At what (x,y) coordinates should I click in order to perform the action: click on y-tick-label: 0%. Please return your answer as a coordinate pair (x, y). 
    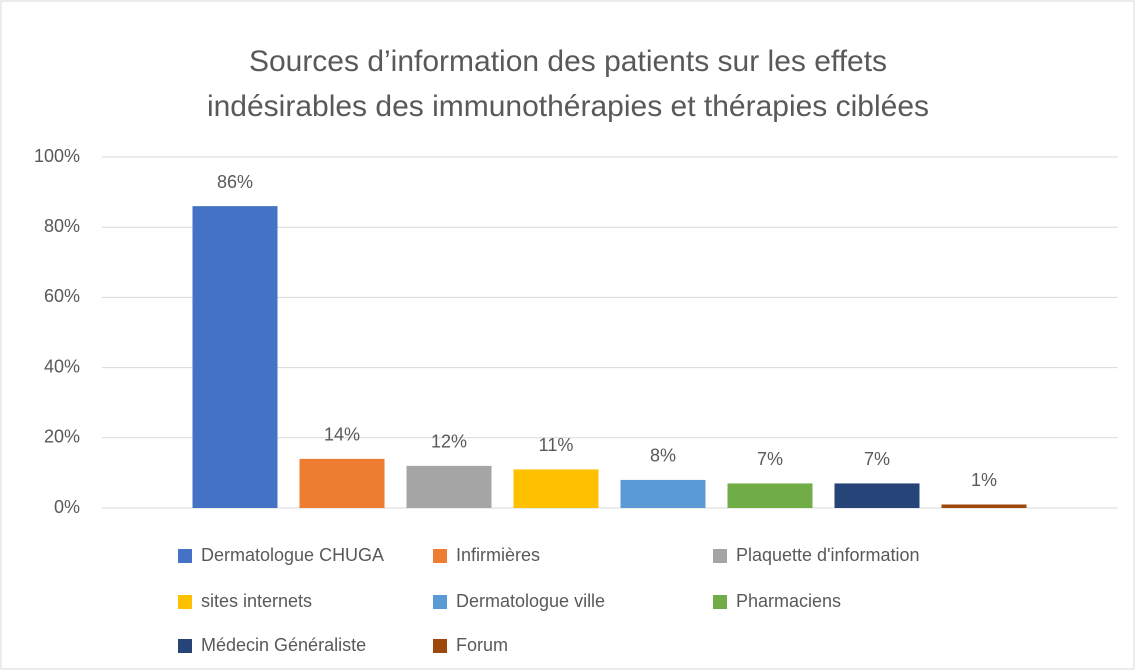
    Looking at the image, I should click on (67, 507).